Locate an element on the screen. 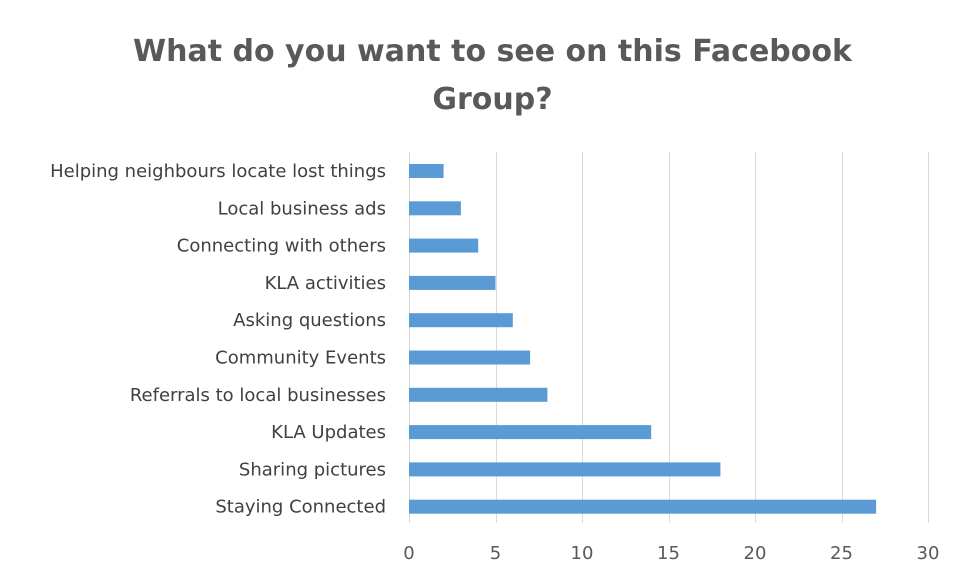 This screenshot has height=577, width=953. chart-title-line-2: Group? is located at coordinates (492, 99).